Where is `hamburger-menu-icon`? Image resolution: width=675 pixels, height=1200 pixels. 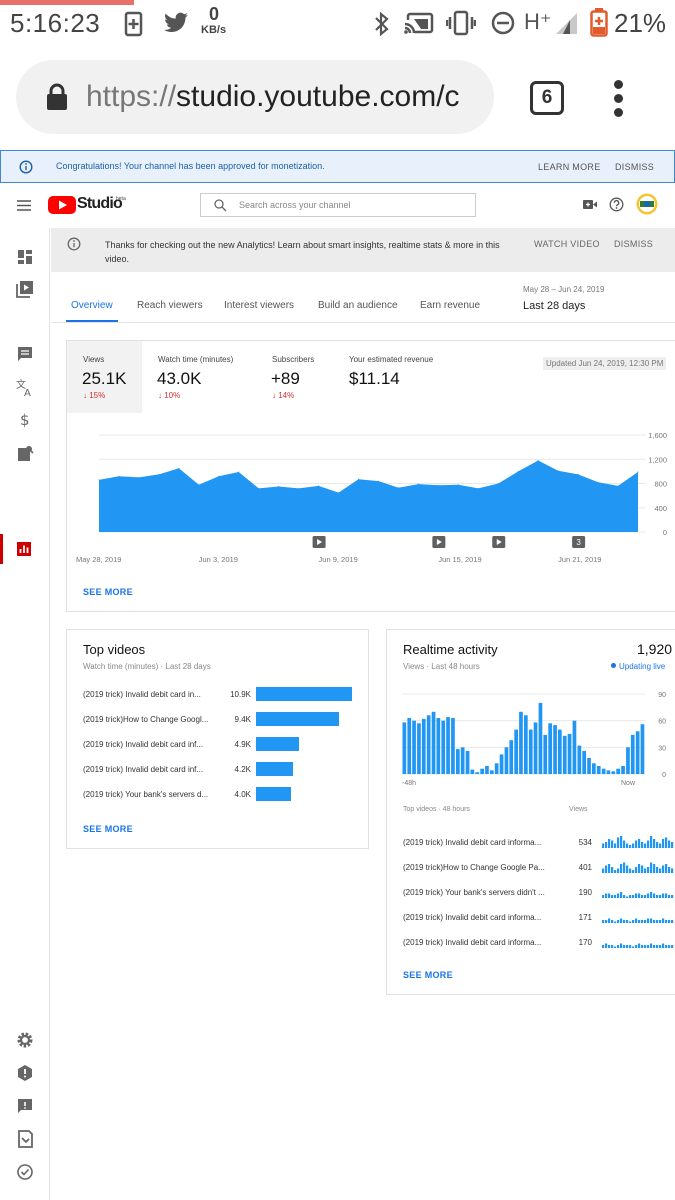
hamburger-menu-icon is located at coordinates (24, 205).